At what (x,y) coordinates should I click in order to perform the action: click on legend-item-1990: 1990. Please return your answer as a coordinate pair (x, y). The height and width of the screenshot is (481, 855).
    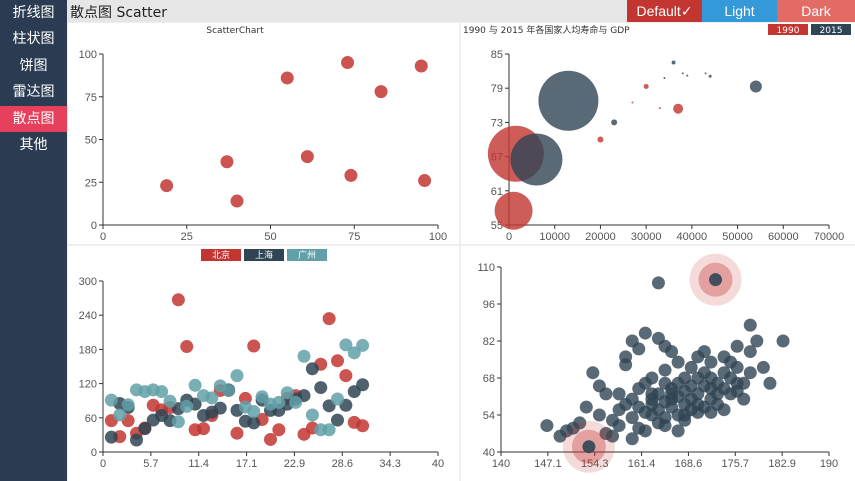
    Looking at the image, I should click on (788, 30).